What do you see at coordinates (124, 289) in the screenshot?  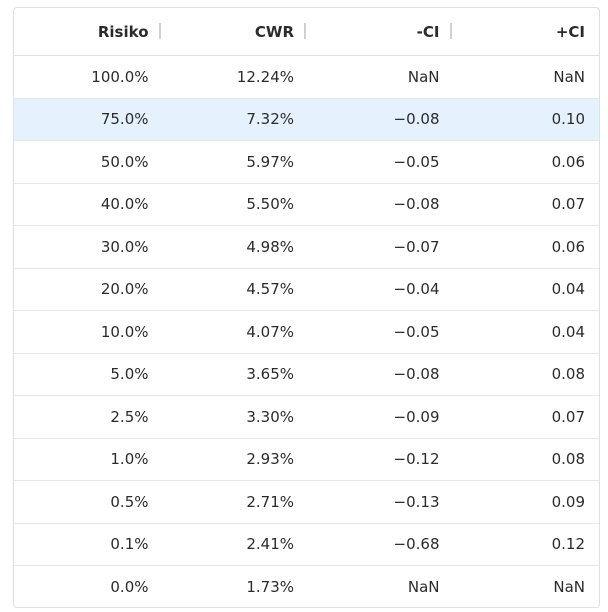 I see `cell-risiko: 20.0%` at bounding box center [124, 289].